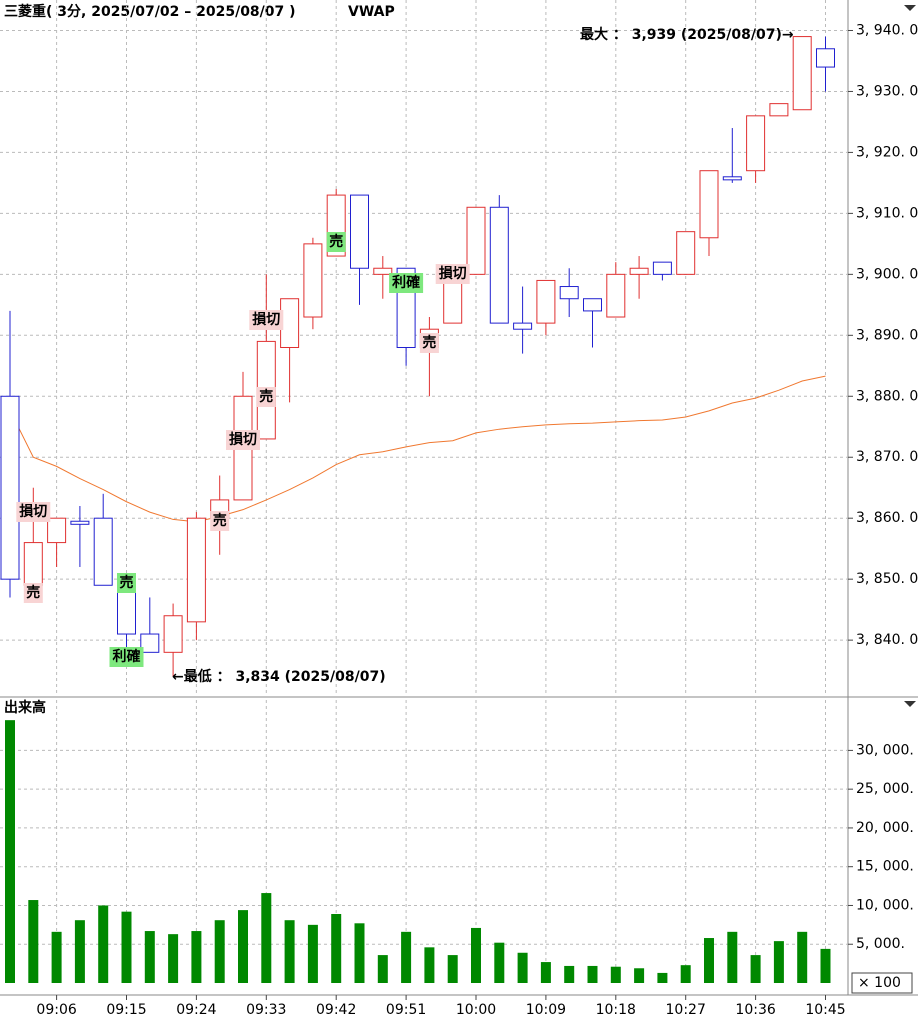 The width and height of the screenshot is (918, 1024). Describe the element at coordinates (887, 152) in the screenshot. I see `y-tick-label: 3, 920. 0` at that location.